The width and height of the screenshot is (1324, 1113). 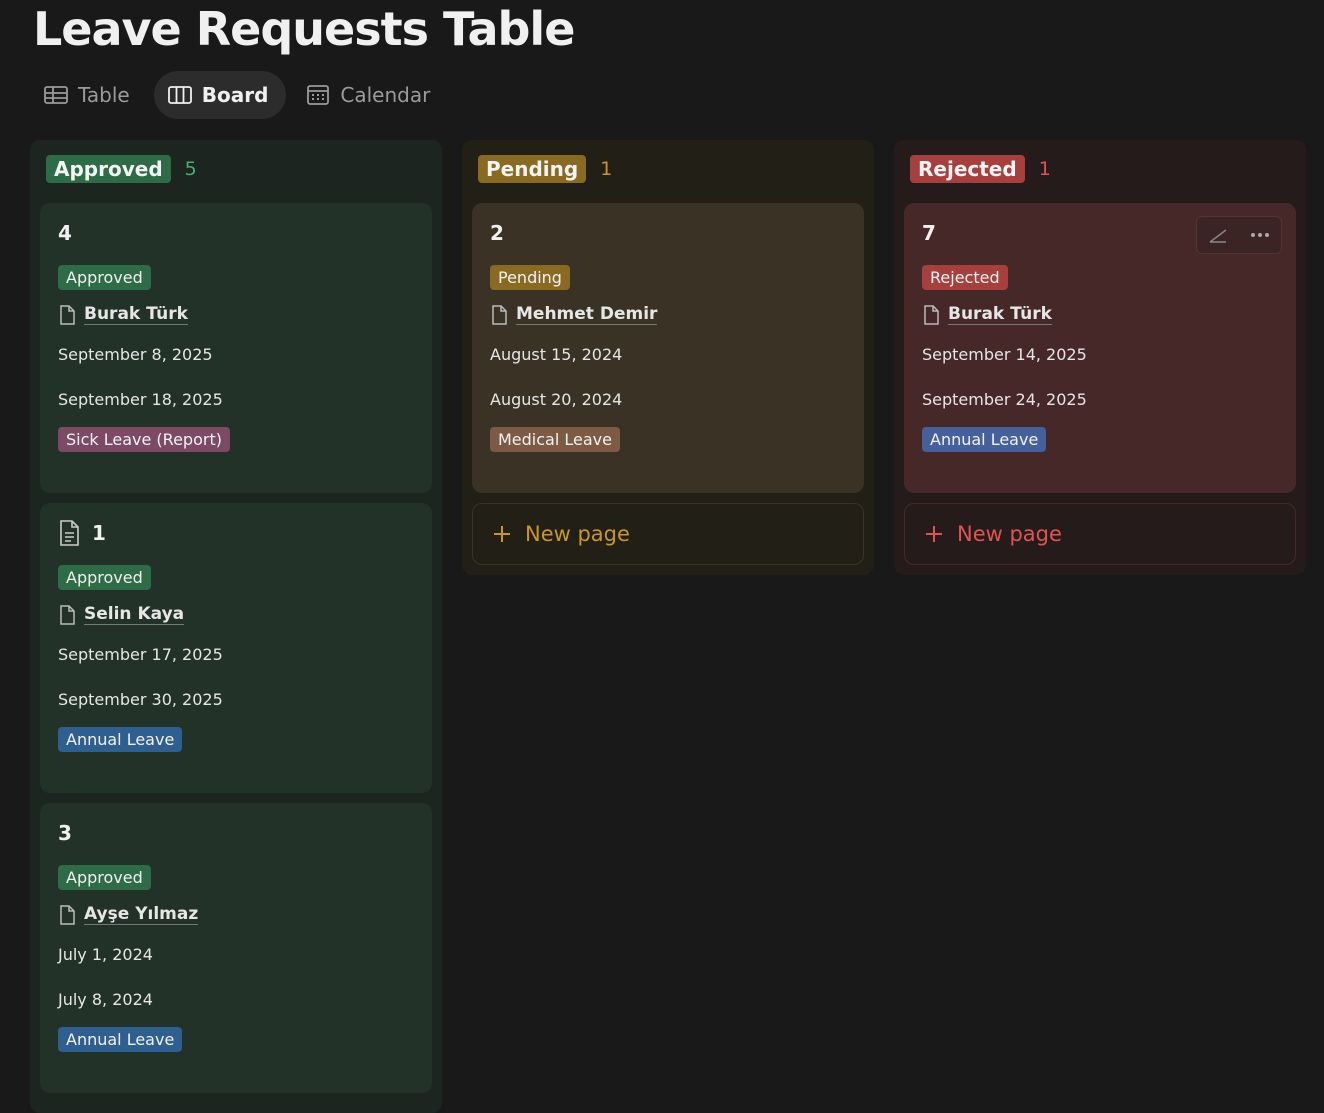 I want to click on column-header: Approved 5, so click(x=236, y=169).